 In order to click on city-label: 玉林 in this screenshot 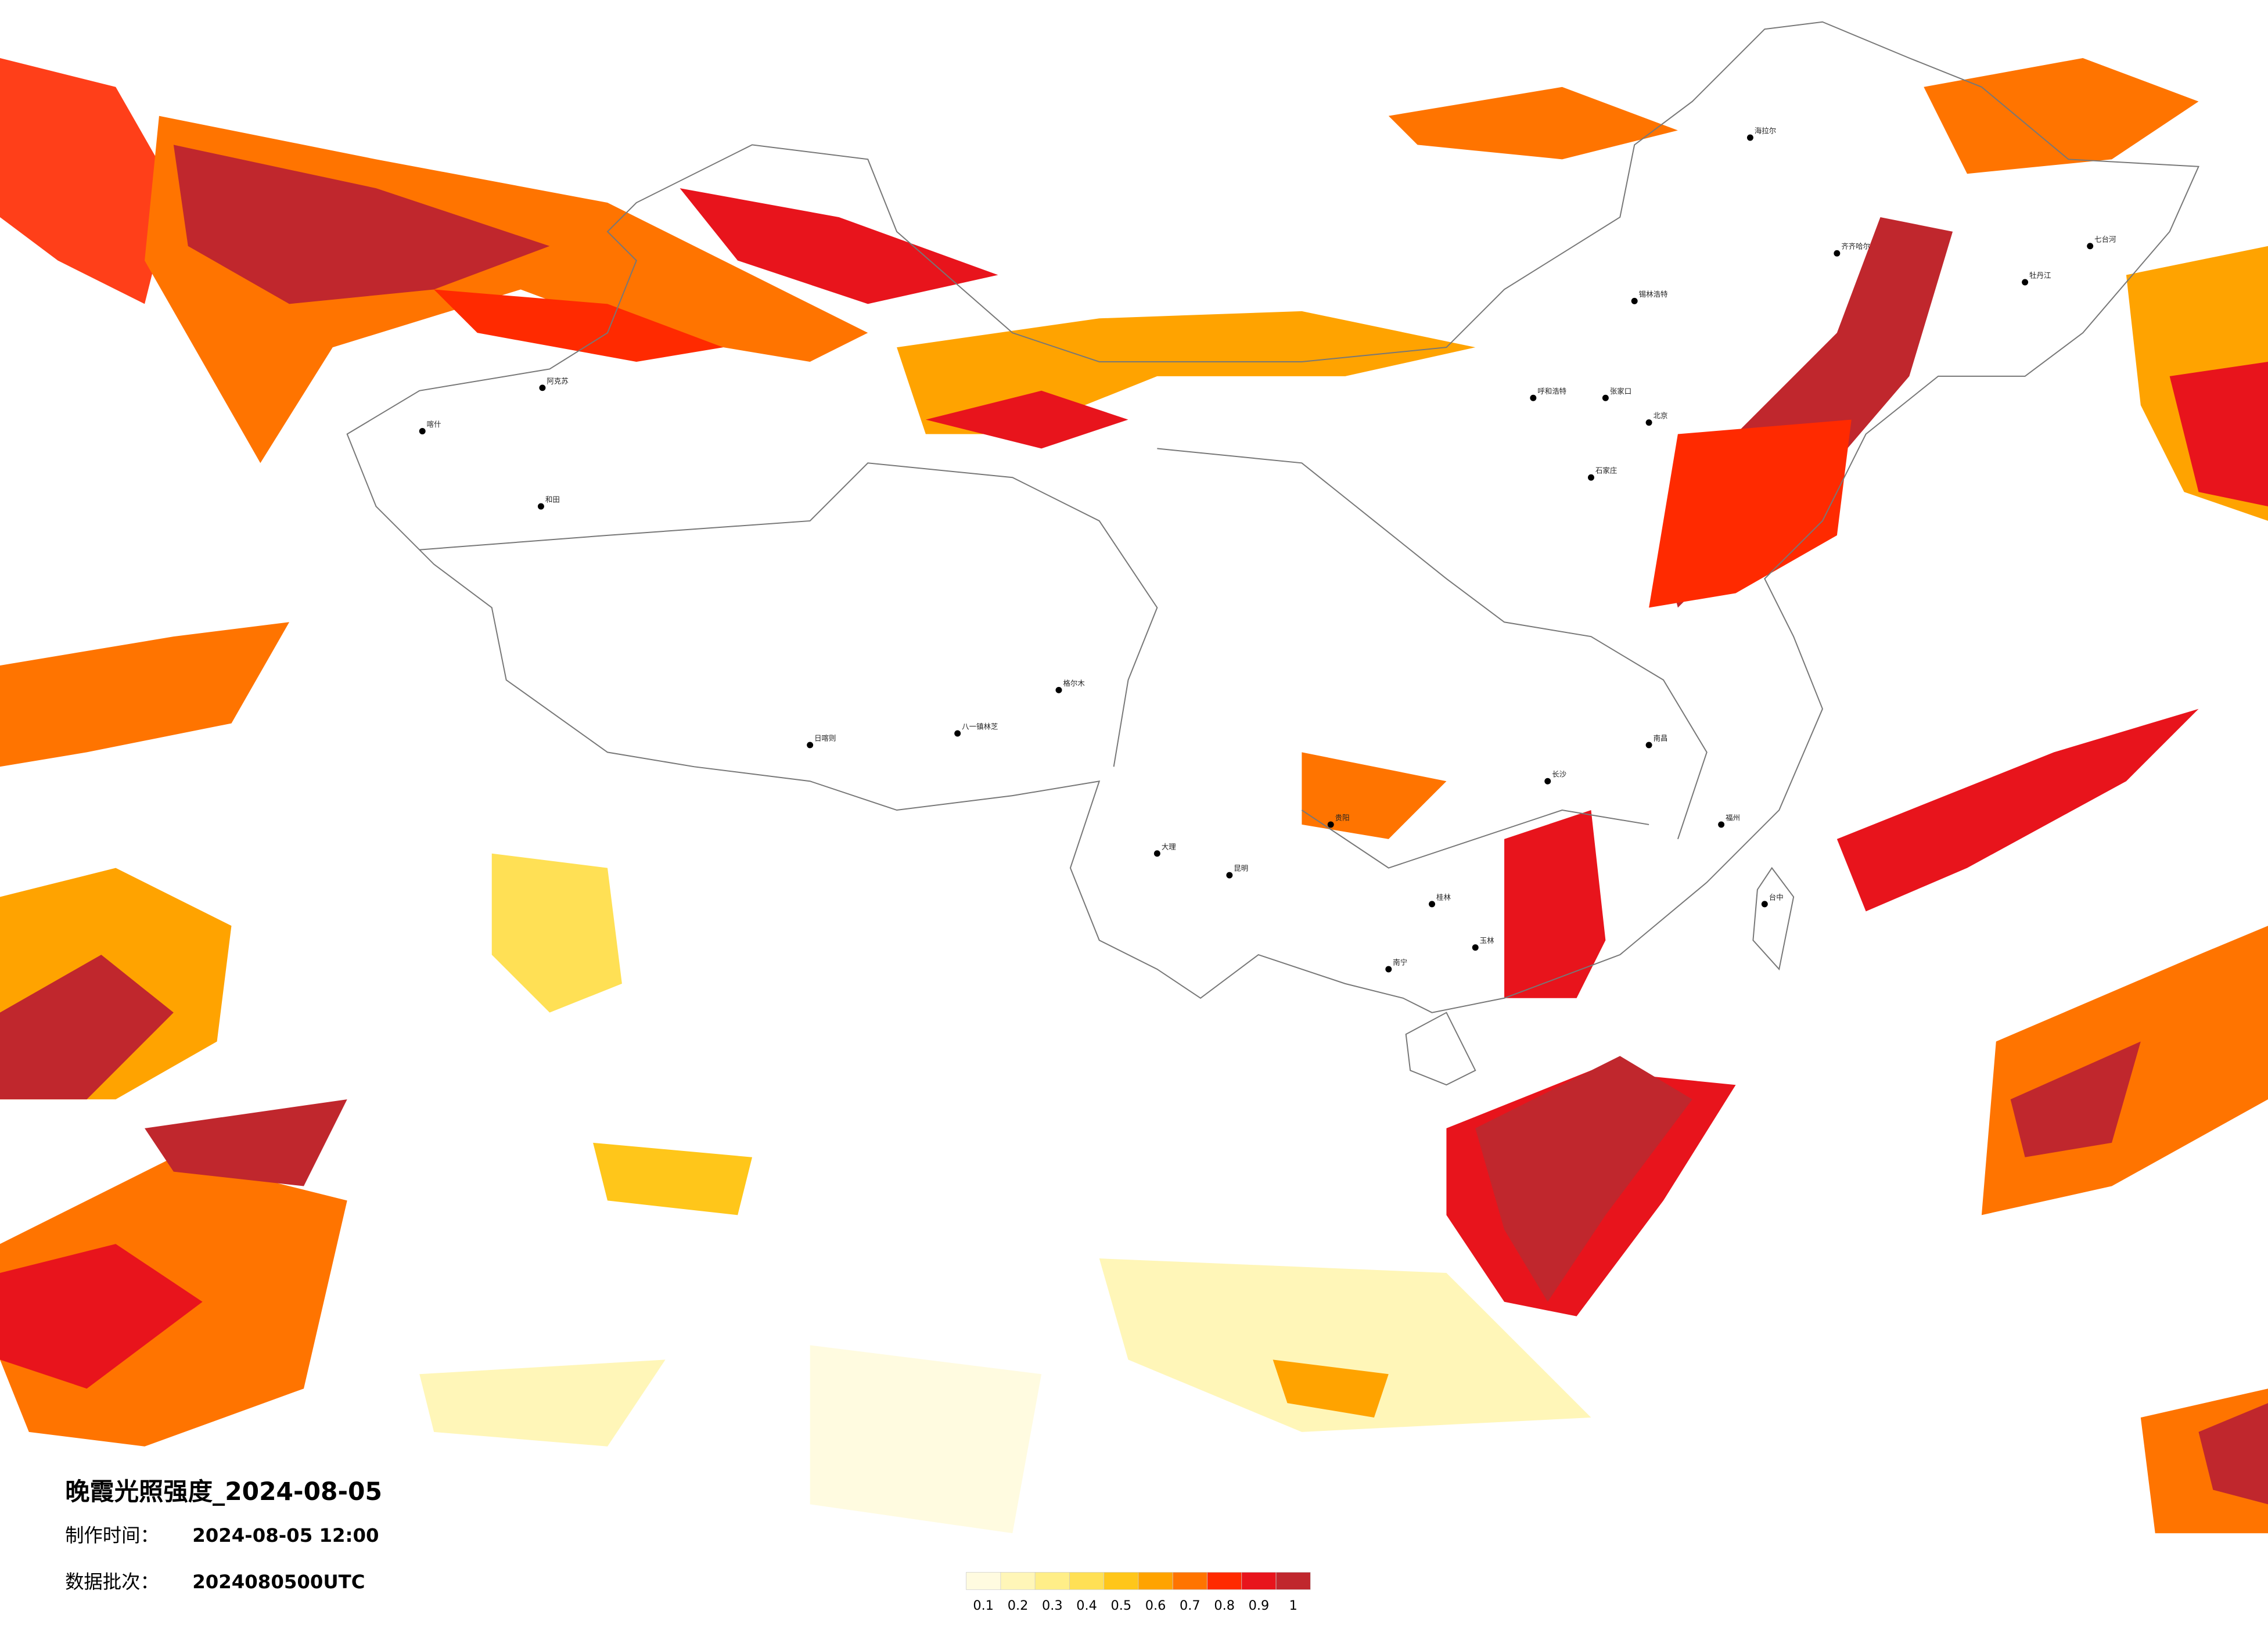, I will do `click(1487, 940)`.